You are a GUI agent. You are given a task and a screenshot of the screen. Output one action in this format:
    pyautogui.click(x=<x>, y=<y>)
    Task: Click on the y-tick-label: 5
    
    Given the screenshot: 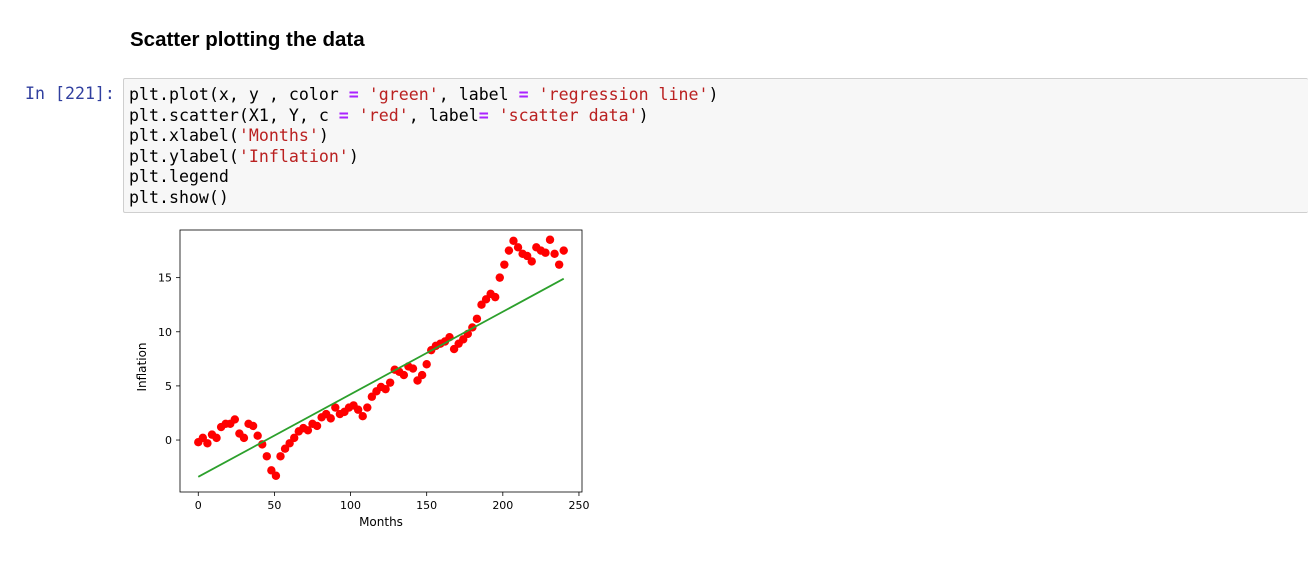 What is the action you would take?
    pyautogui.click(x=168, y=386)
    